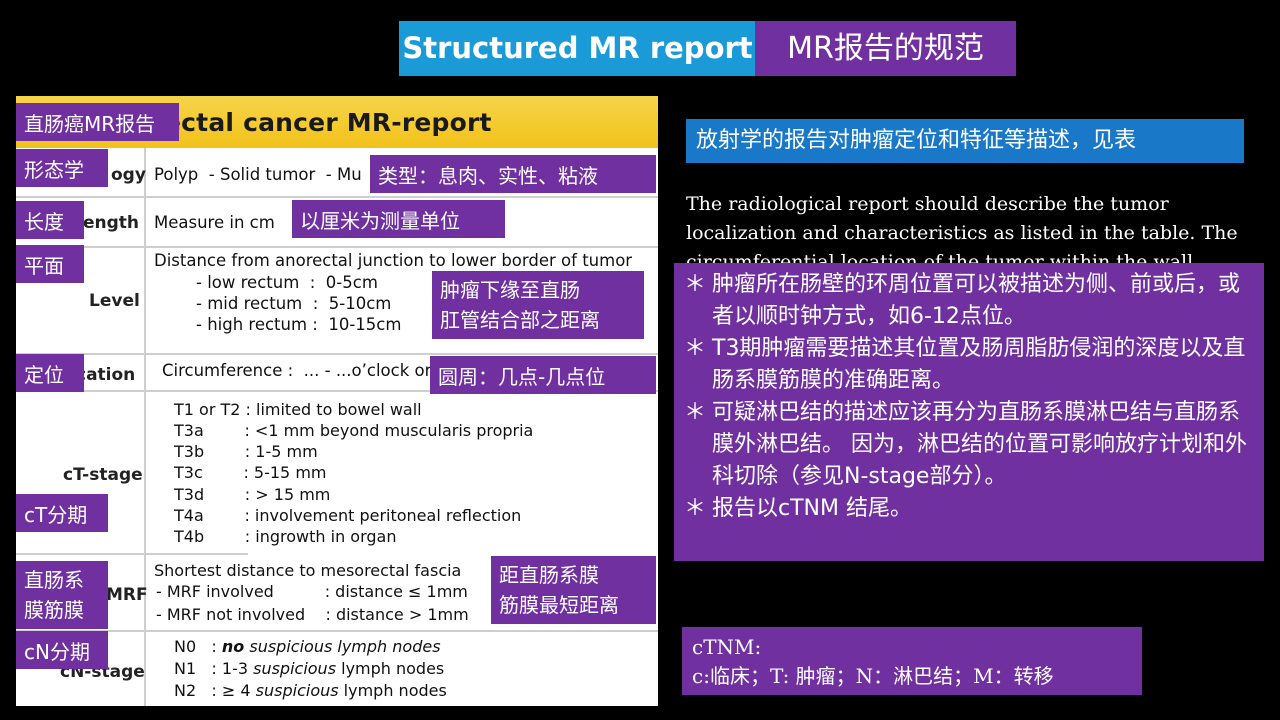  What do you see at coordinates (62, 168) in the screenshot?
I see `tag-morphology: 形态学` at bounding box center [62, 168].